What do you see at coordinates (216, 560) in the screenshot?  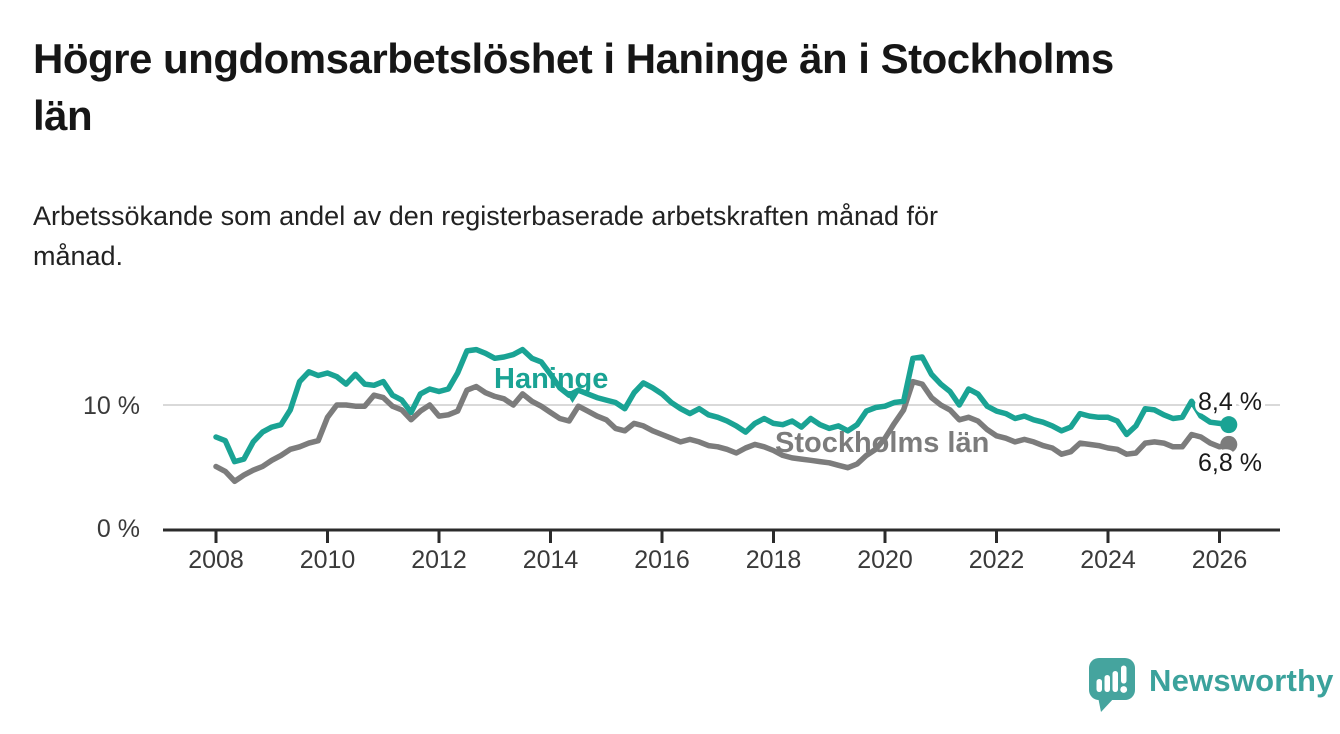 I see `x-tick-label: 2008` at bounding box center [216, 560].